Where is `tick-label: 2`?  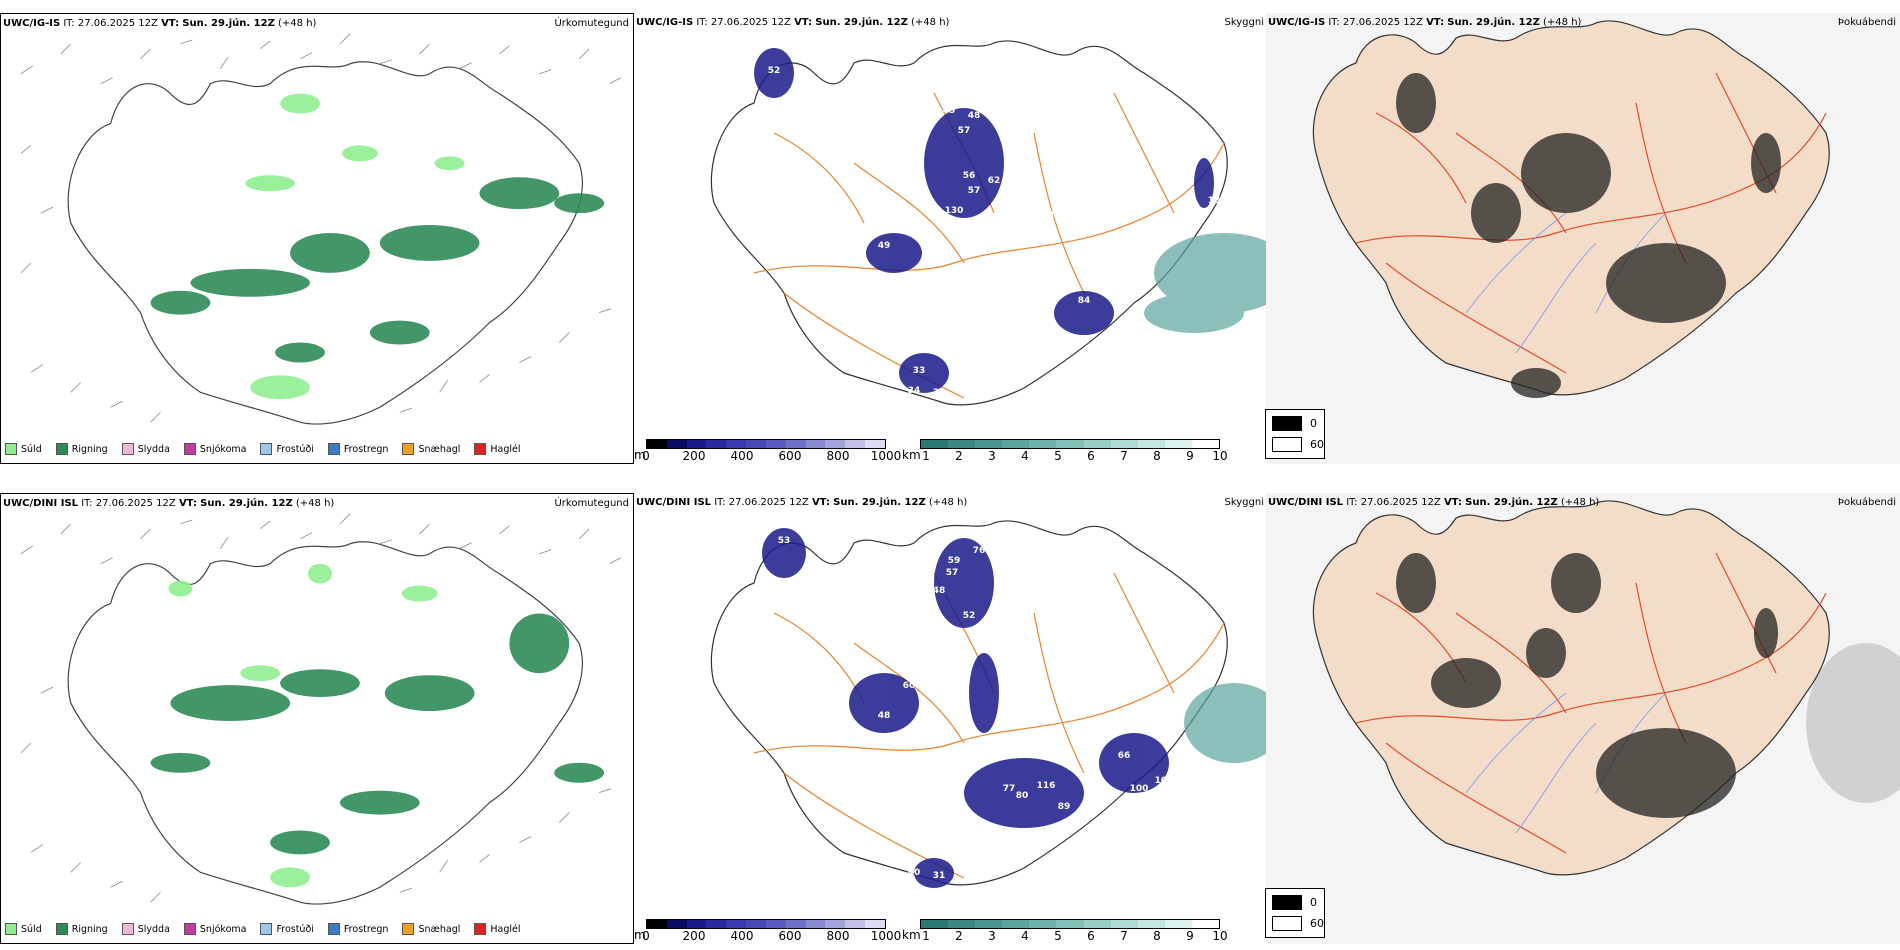 tick-label: 2 is located at coordinates (959, 456).